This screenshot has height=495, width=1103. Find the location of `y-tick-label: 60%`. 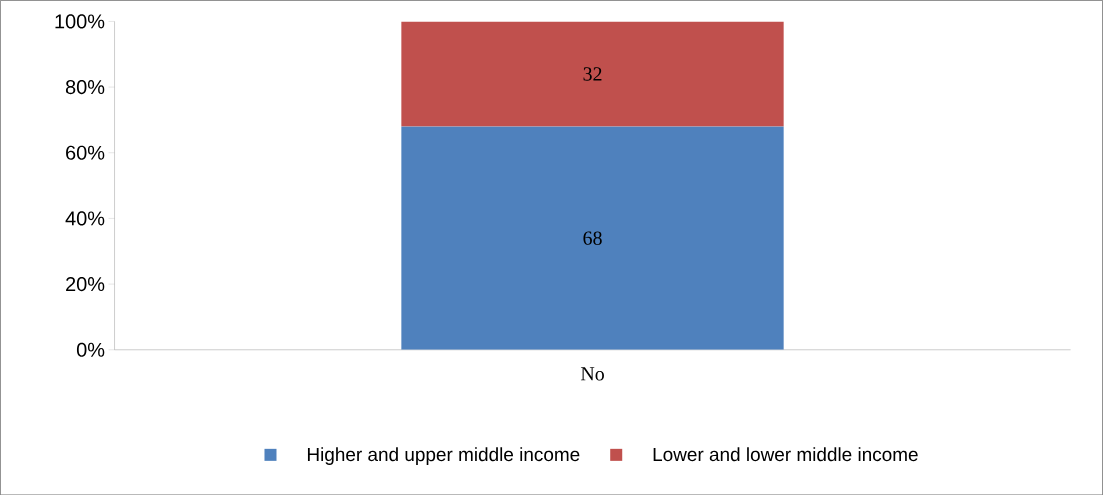

y-tick-label: 60% is located at coordinates (85, 152).